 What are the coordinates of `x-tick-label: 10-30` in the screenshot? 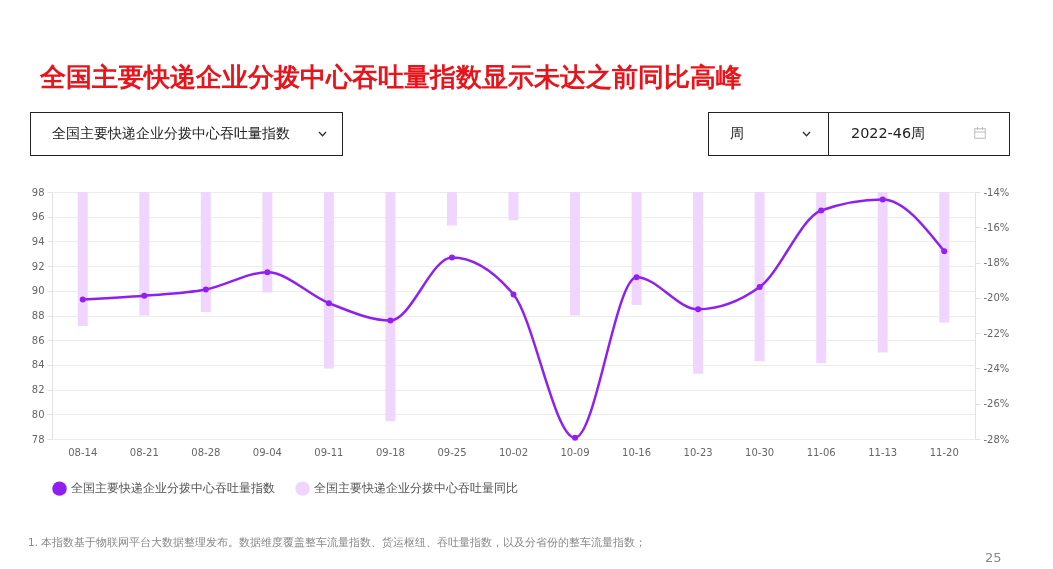 It's located at (760, 452).